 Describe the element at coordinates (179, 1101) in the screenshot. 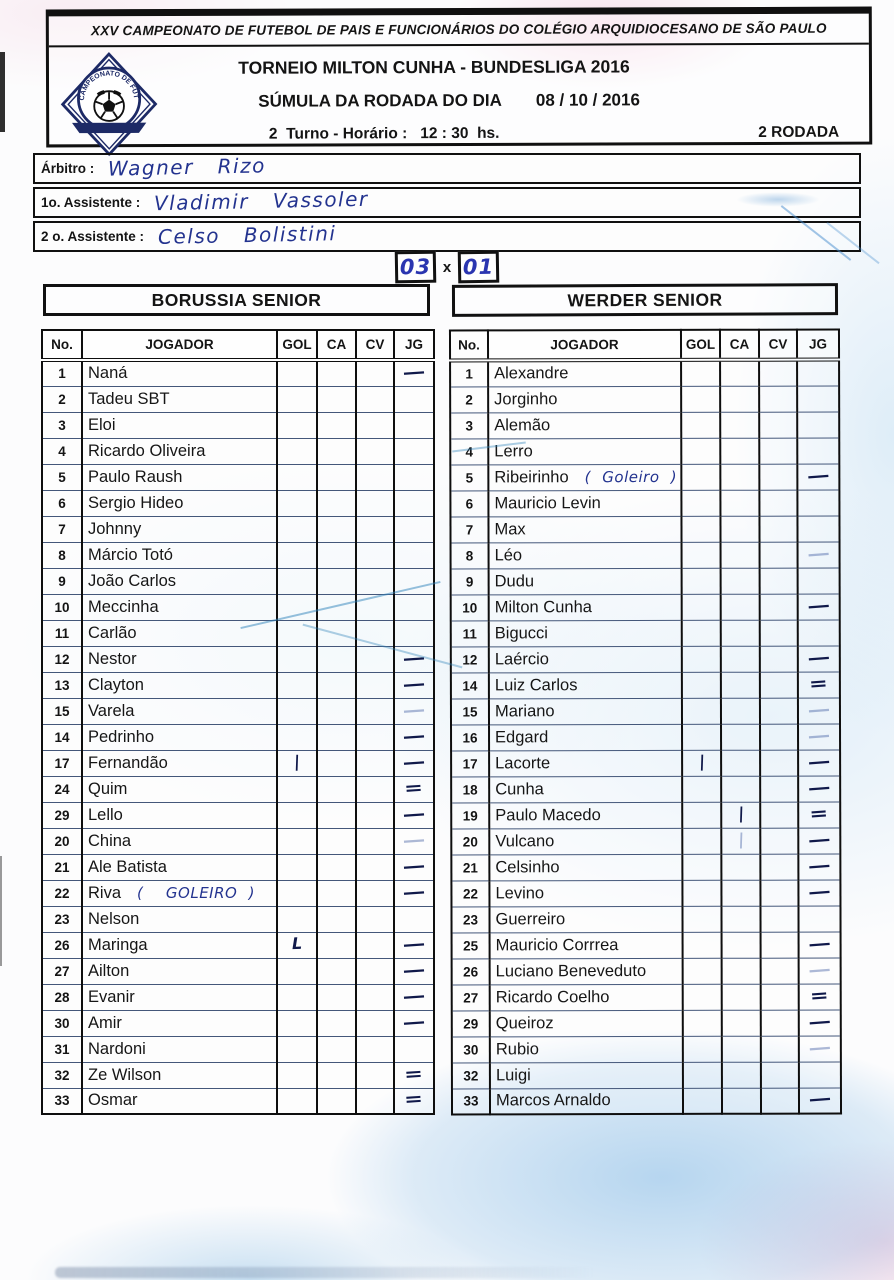

I see `player-name-cell: Osmar` at that location.